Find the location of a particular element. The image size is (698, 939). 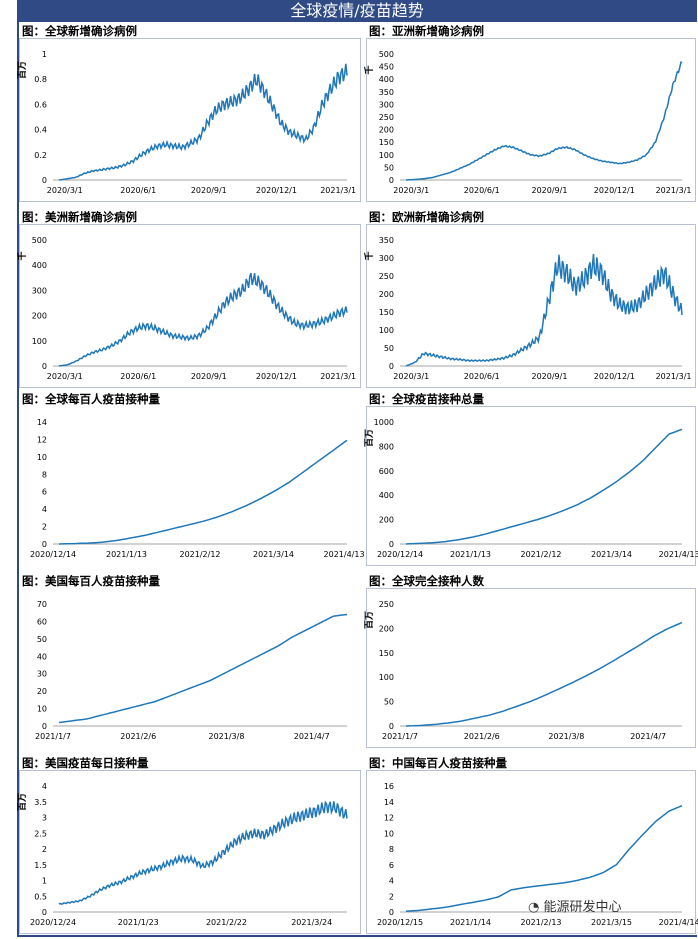

y-tick-label: 200 is located at coordinates (39, 316).